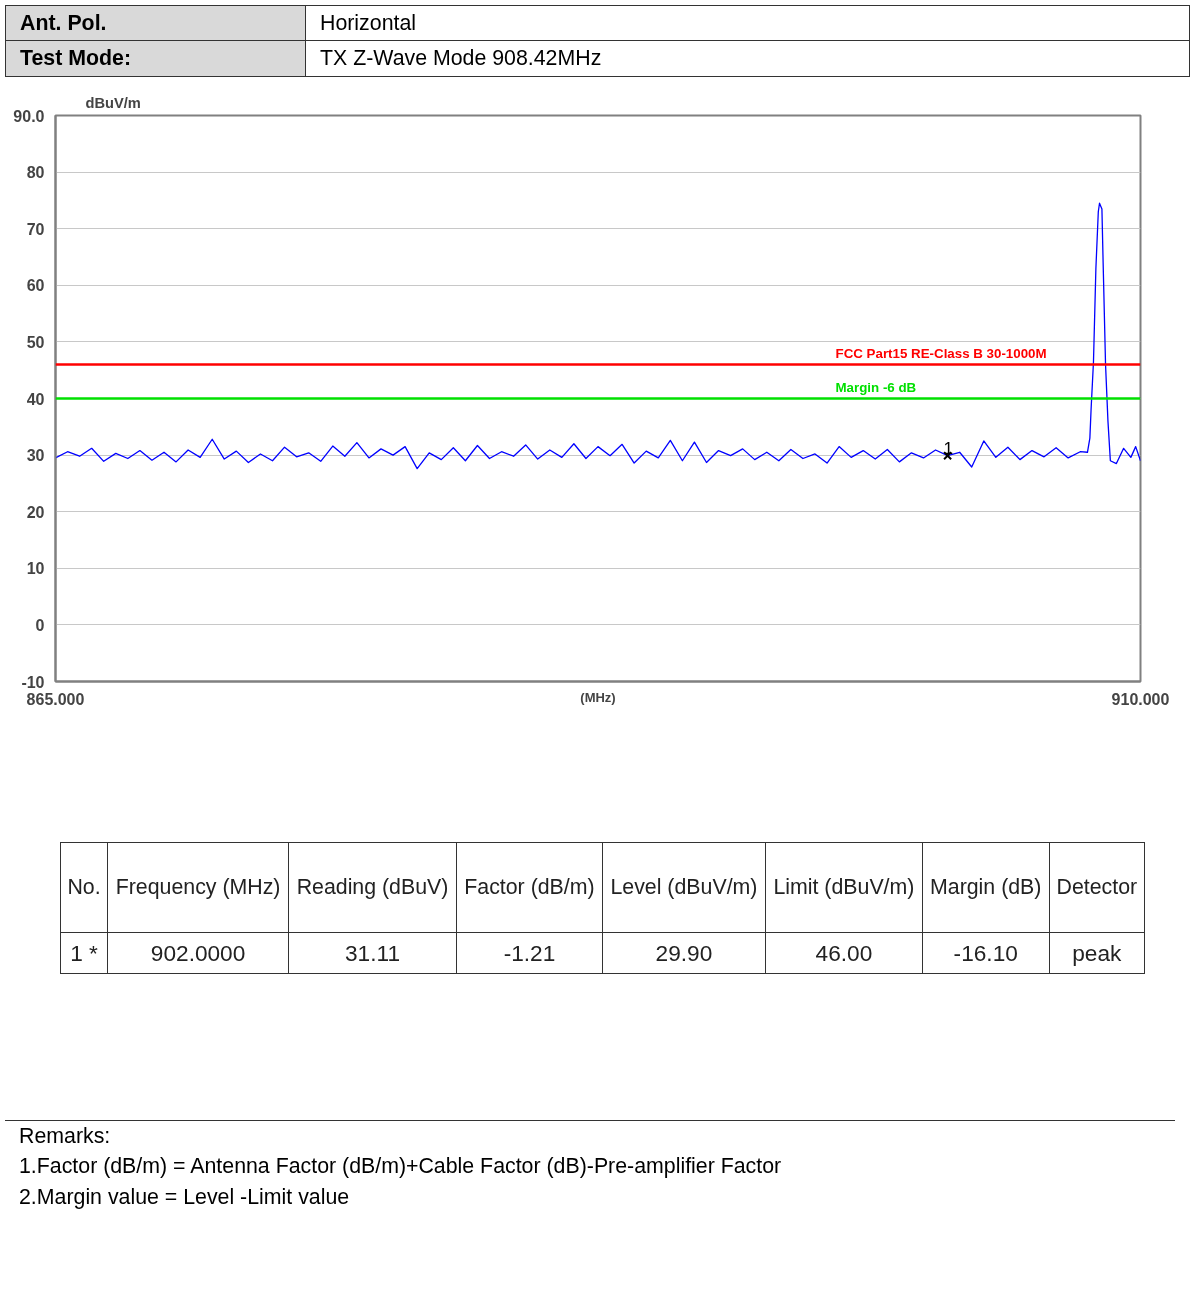 This screenshot has height=1290, width=1198. What do you see at coordinates (84, 953) in the screenshot?
I see `text: 1 *` at bounding box center [84, 953].